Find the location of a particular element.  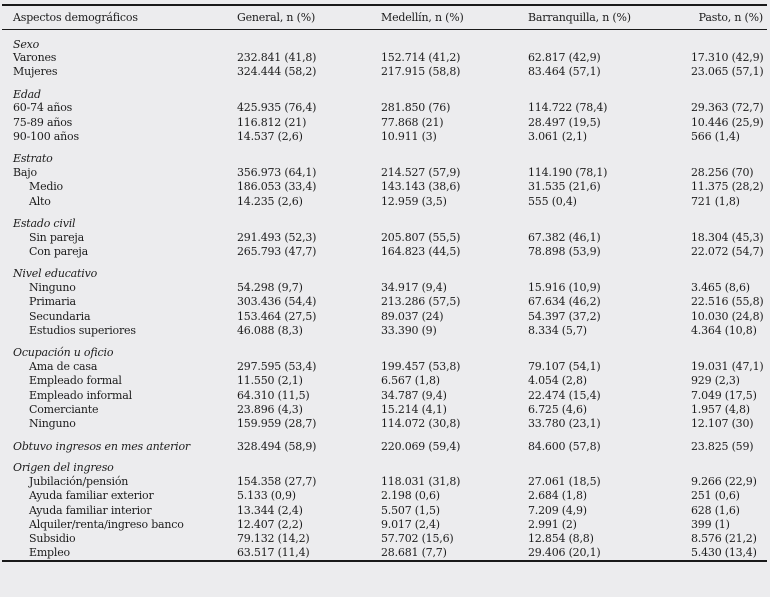

row-label: Comerciante is located at coordinates (64, 410).